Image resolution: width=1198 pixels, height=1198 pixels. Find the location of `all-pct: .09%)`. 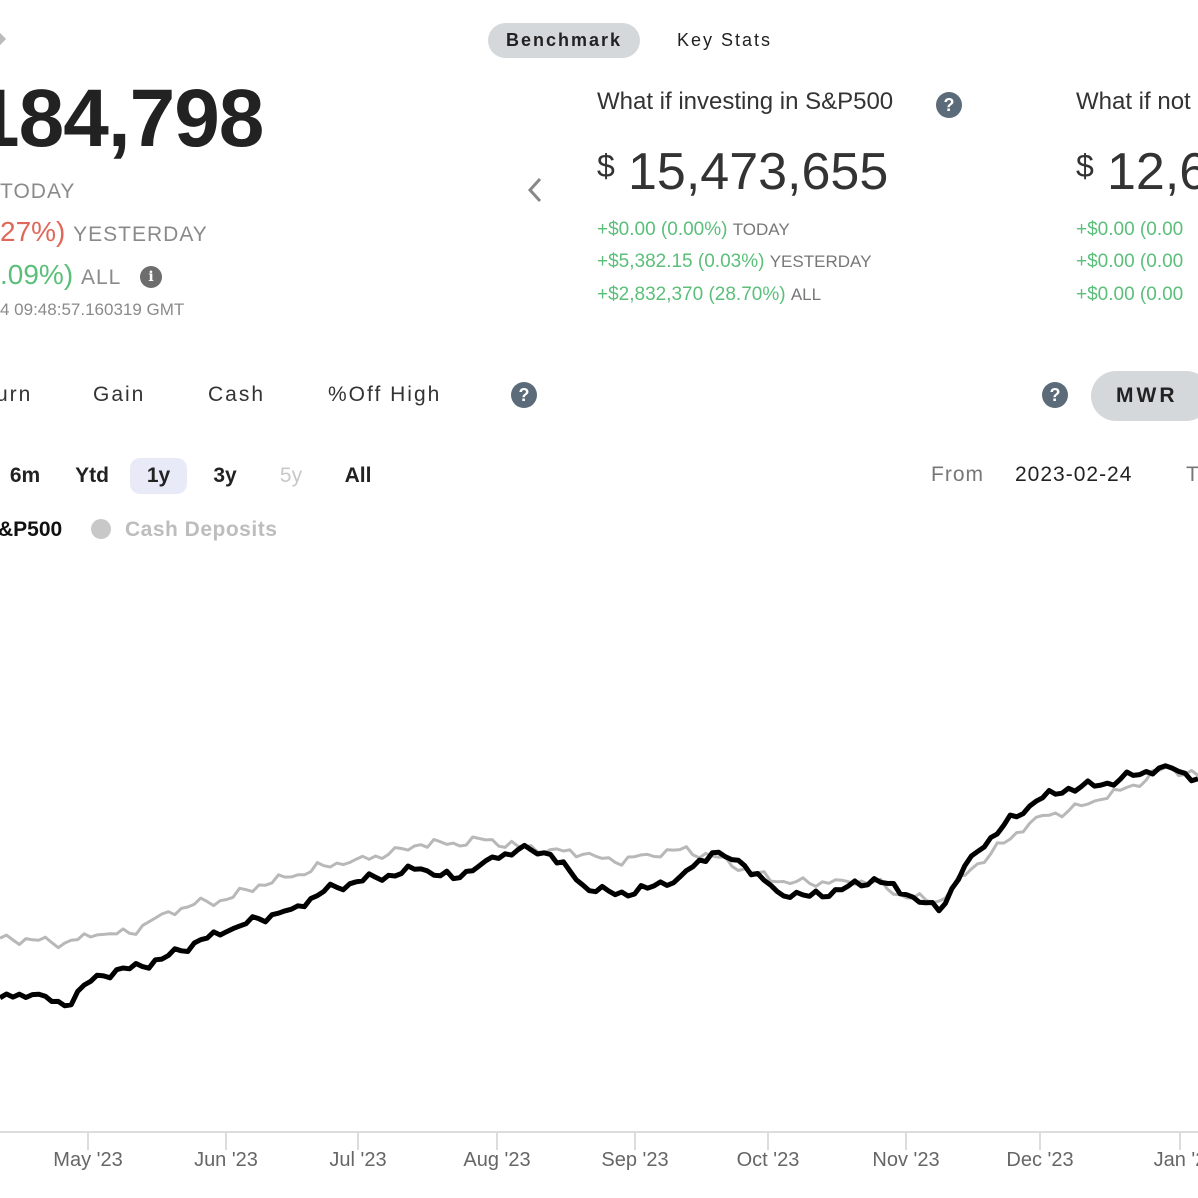

all-pct: .09%) is located at coordinates (37, 274).